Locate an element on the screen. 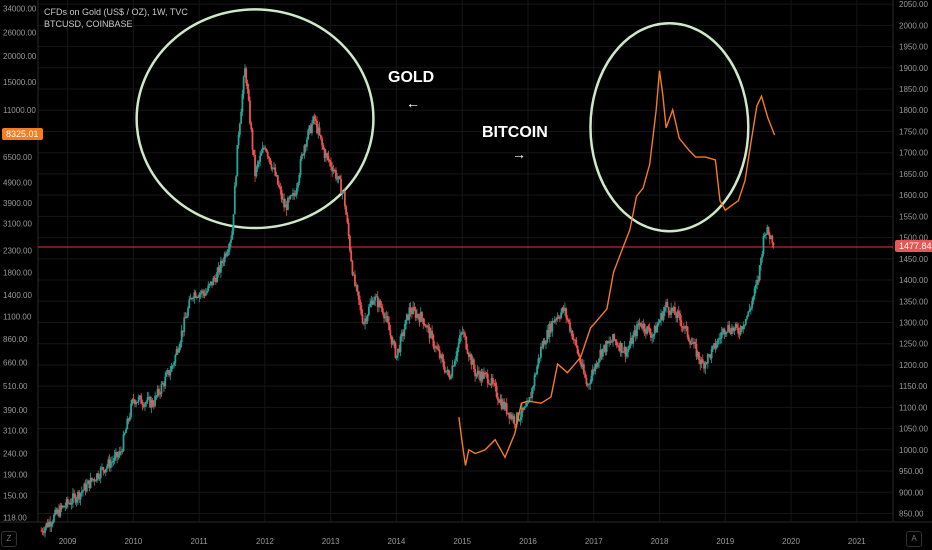 Image resolution: width=932 pixels, height=550 pixels. log-scale-toggle-icon: Z is located at coordinates (9, 539).